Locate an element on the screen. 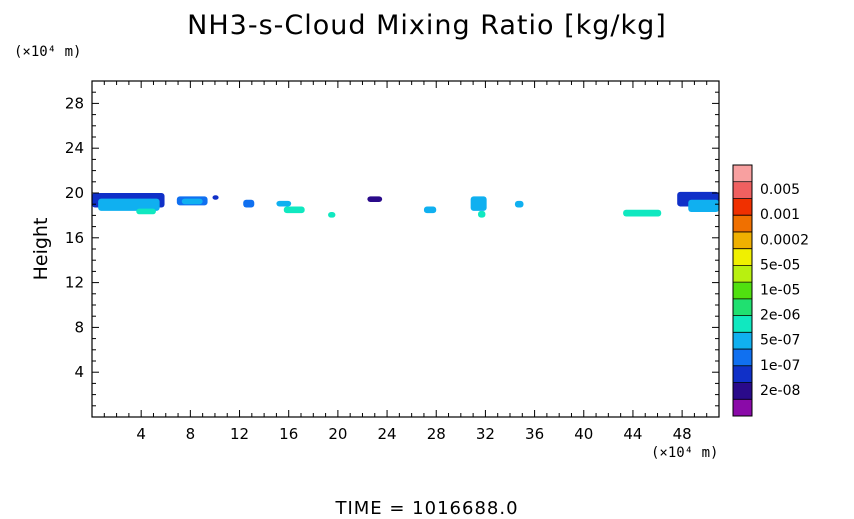  y-tick-label: 12 is located at coordinates (74, 283).